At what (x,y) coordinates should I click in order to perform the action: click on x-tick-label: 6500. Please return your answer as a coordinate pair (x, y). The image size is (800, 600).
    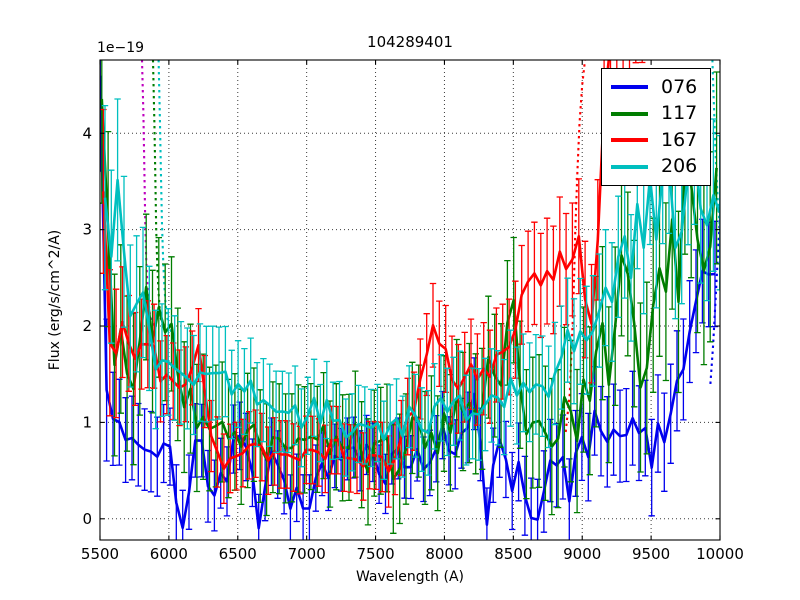
    Looking at the image, I should click on (238, 554).